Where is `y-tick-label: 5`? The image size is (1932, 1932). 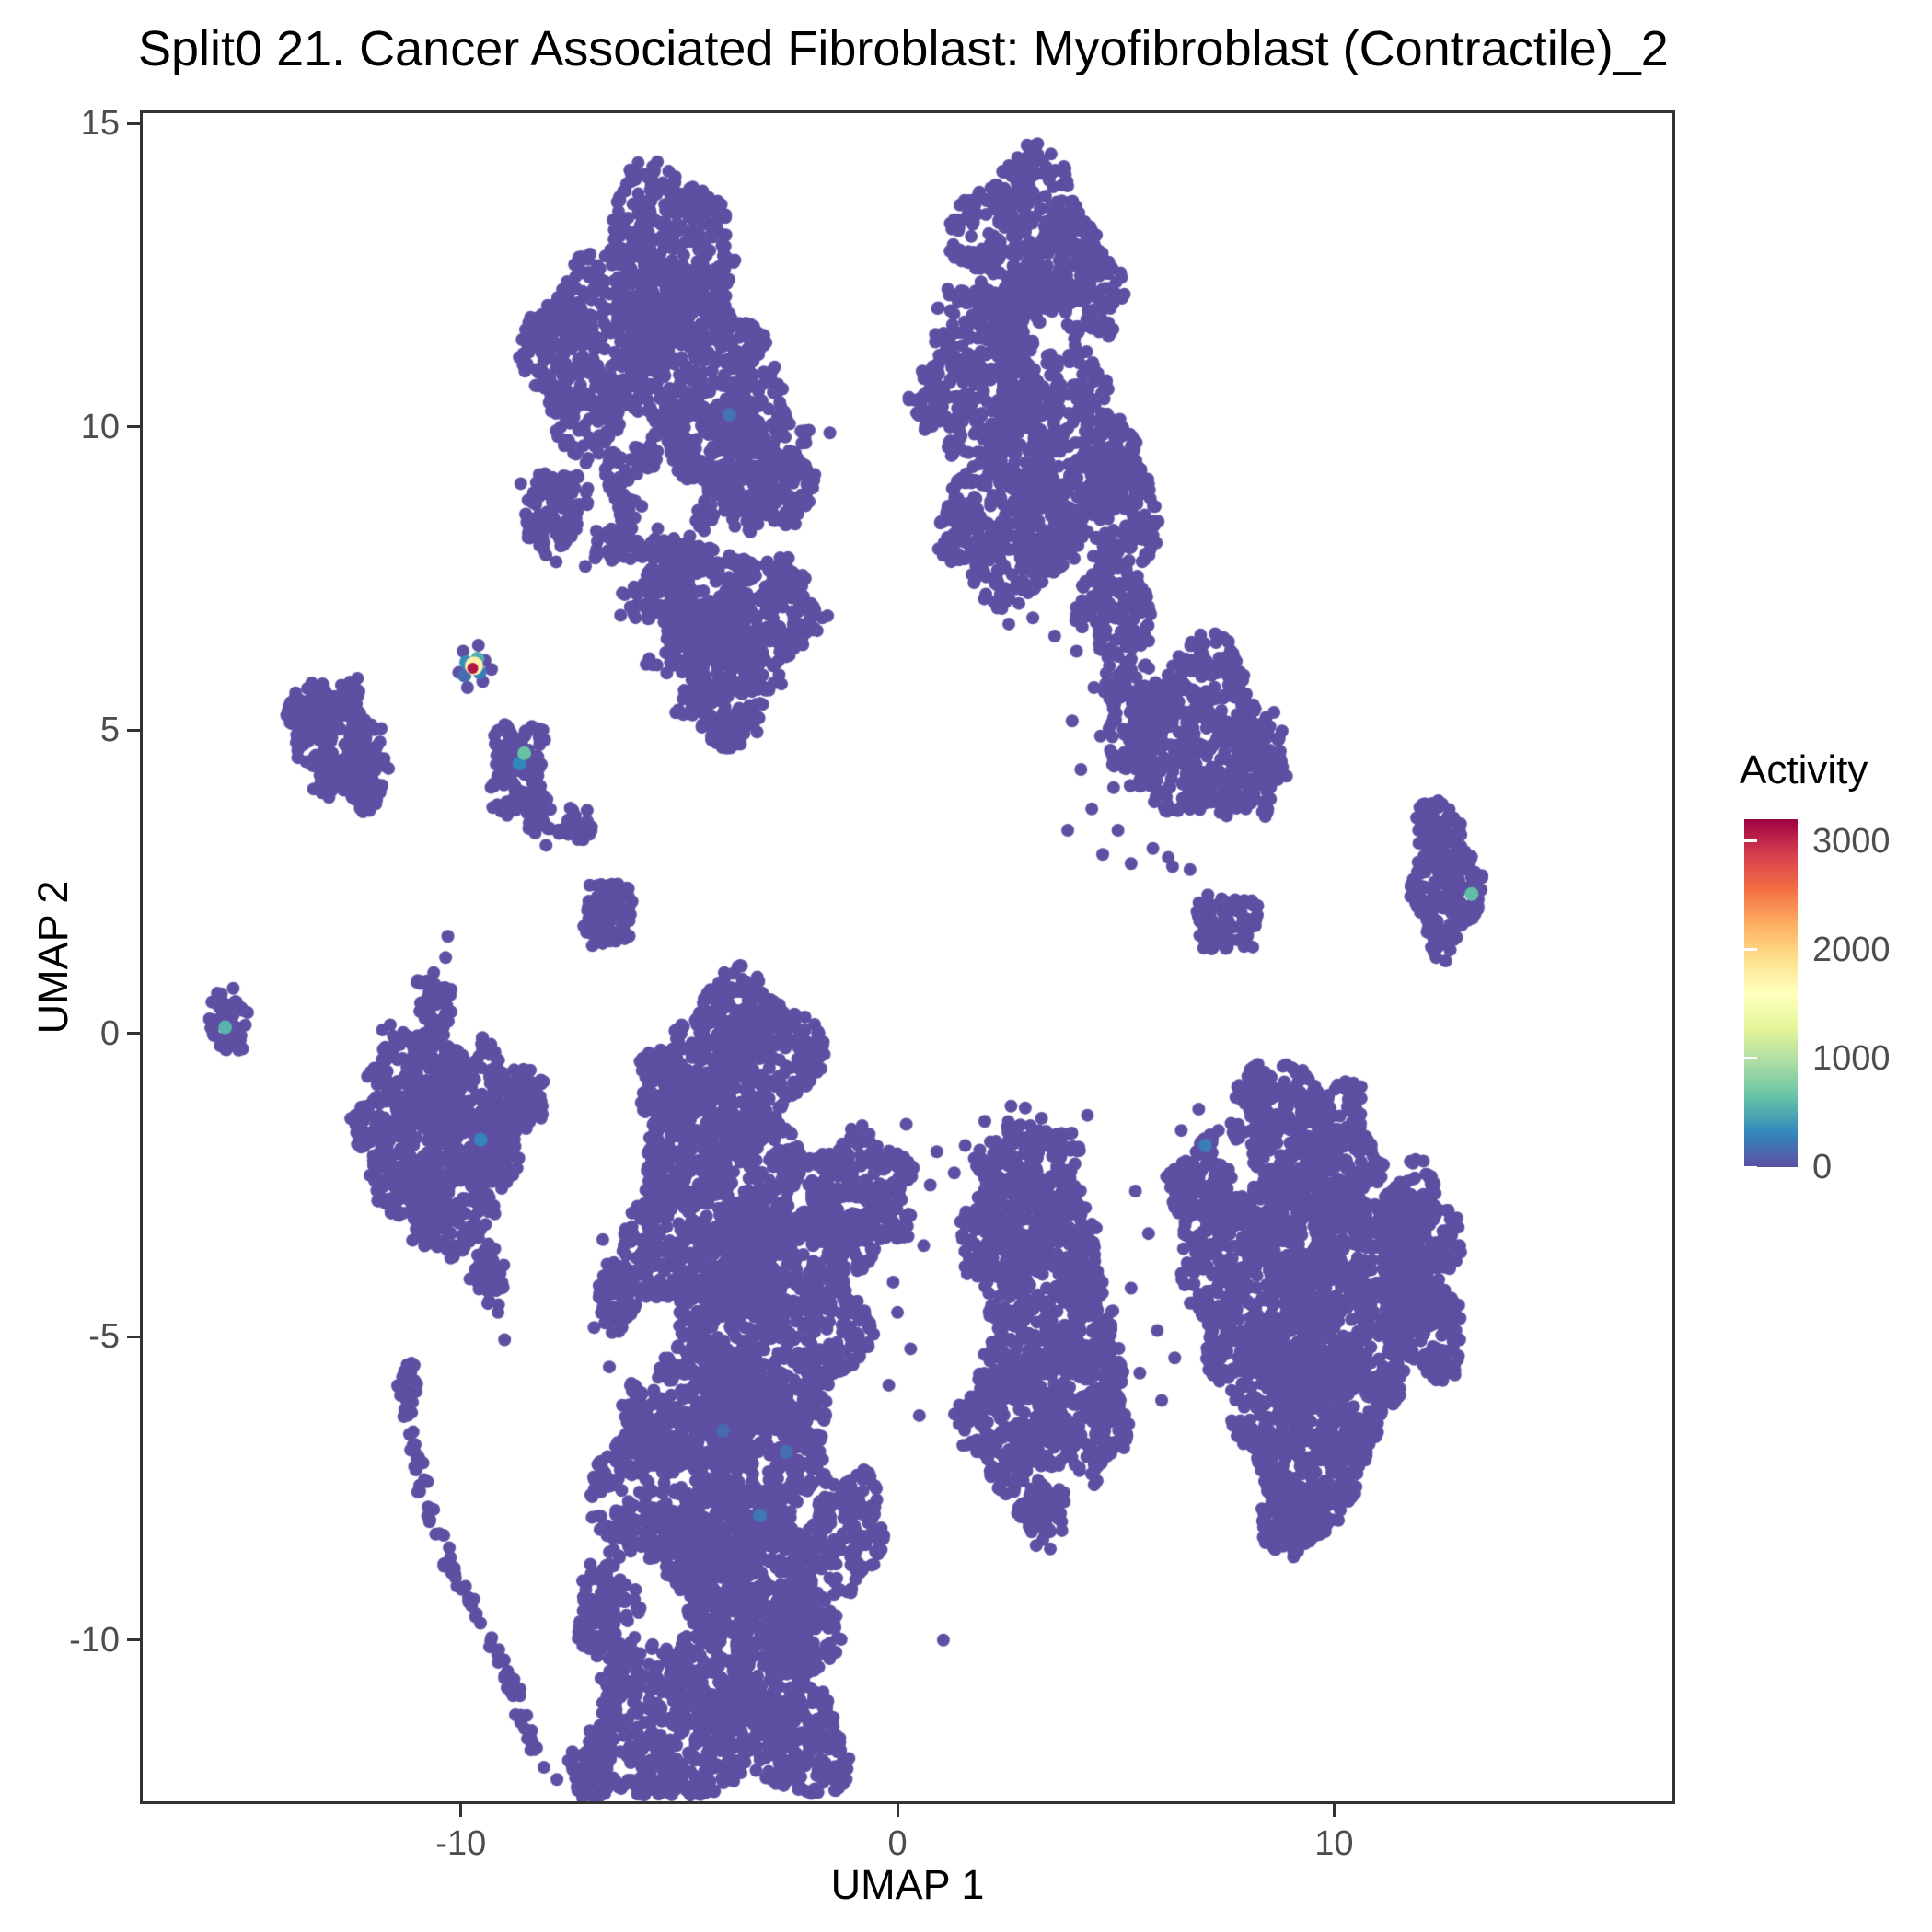
y-tick-label: 5 is located at coordinates (110, 731).